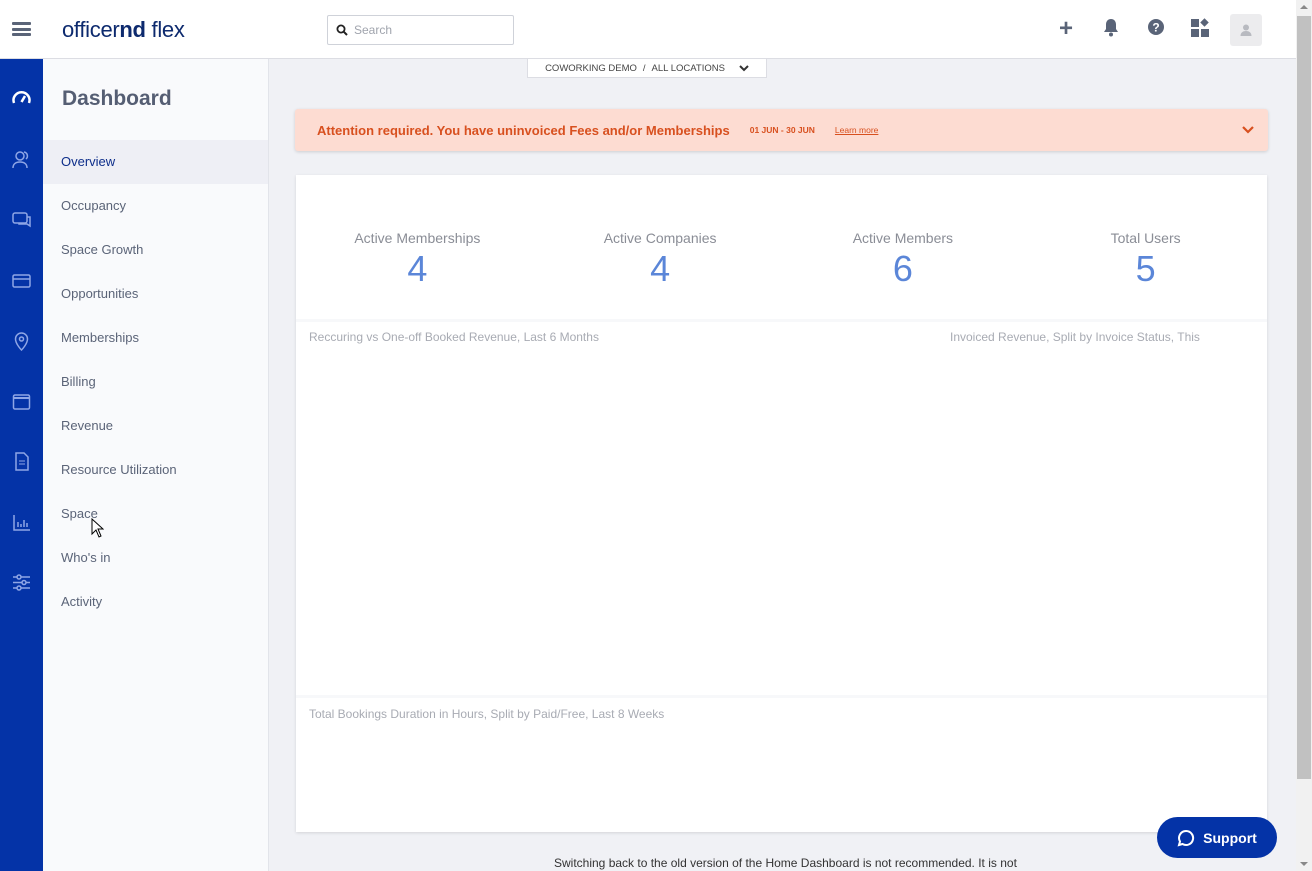 The height and width of the screenshot is (871, 1312). I want to click on stat-active-members: Active Members 6, so click(903, 260).